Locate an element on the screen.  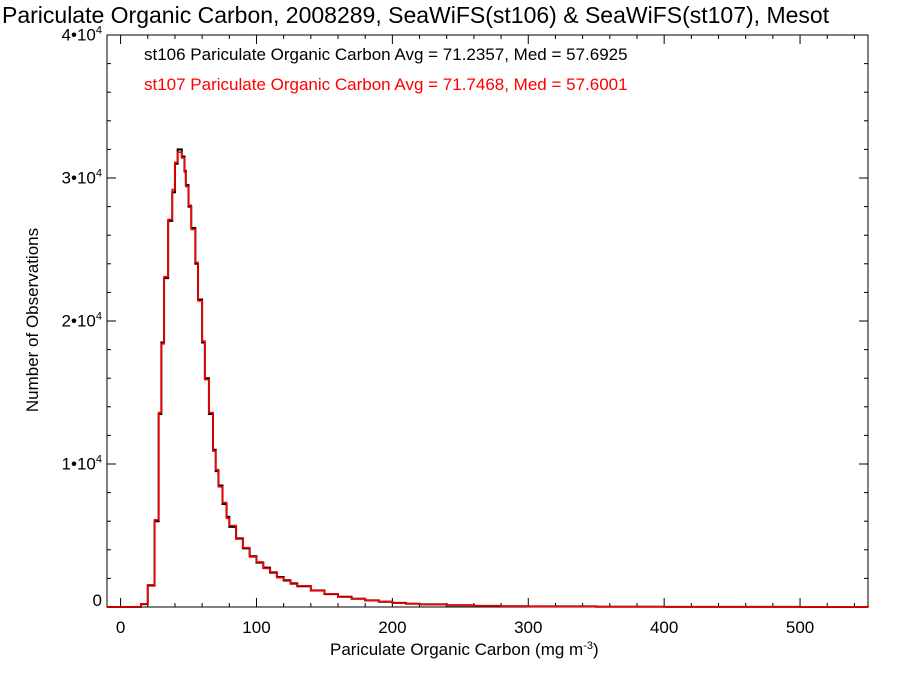
y-axis-label: Number of Observations is located at coordinates (32, 320).